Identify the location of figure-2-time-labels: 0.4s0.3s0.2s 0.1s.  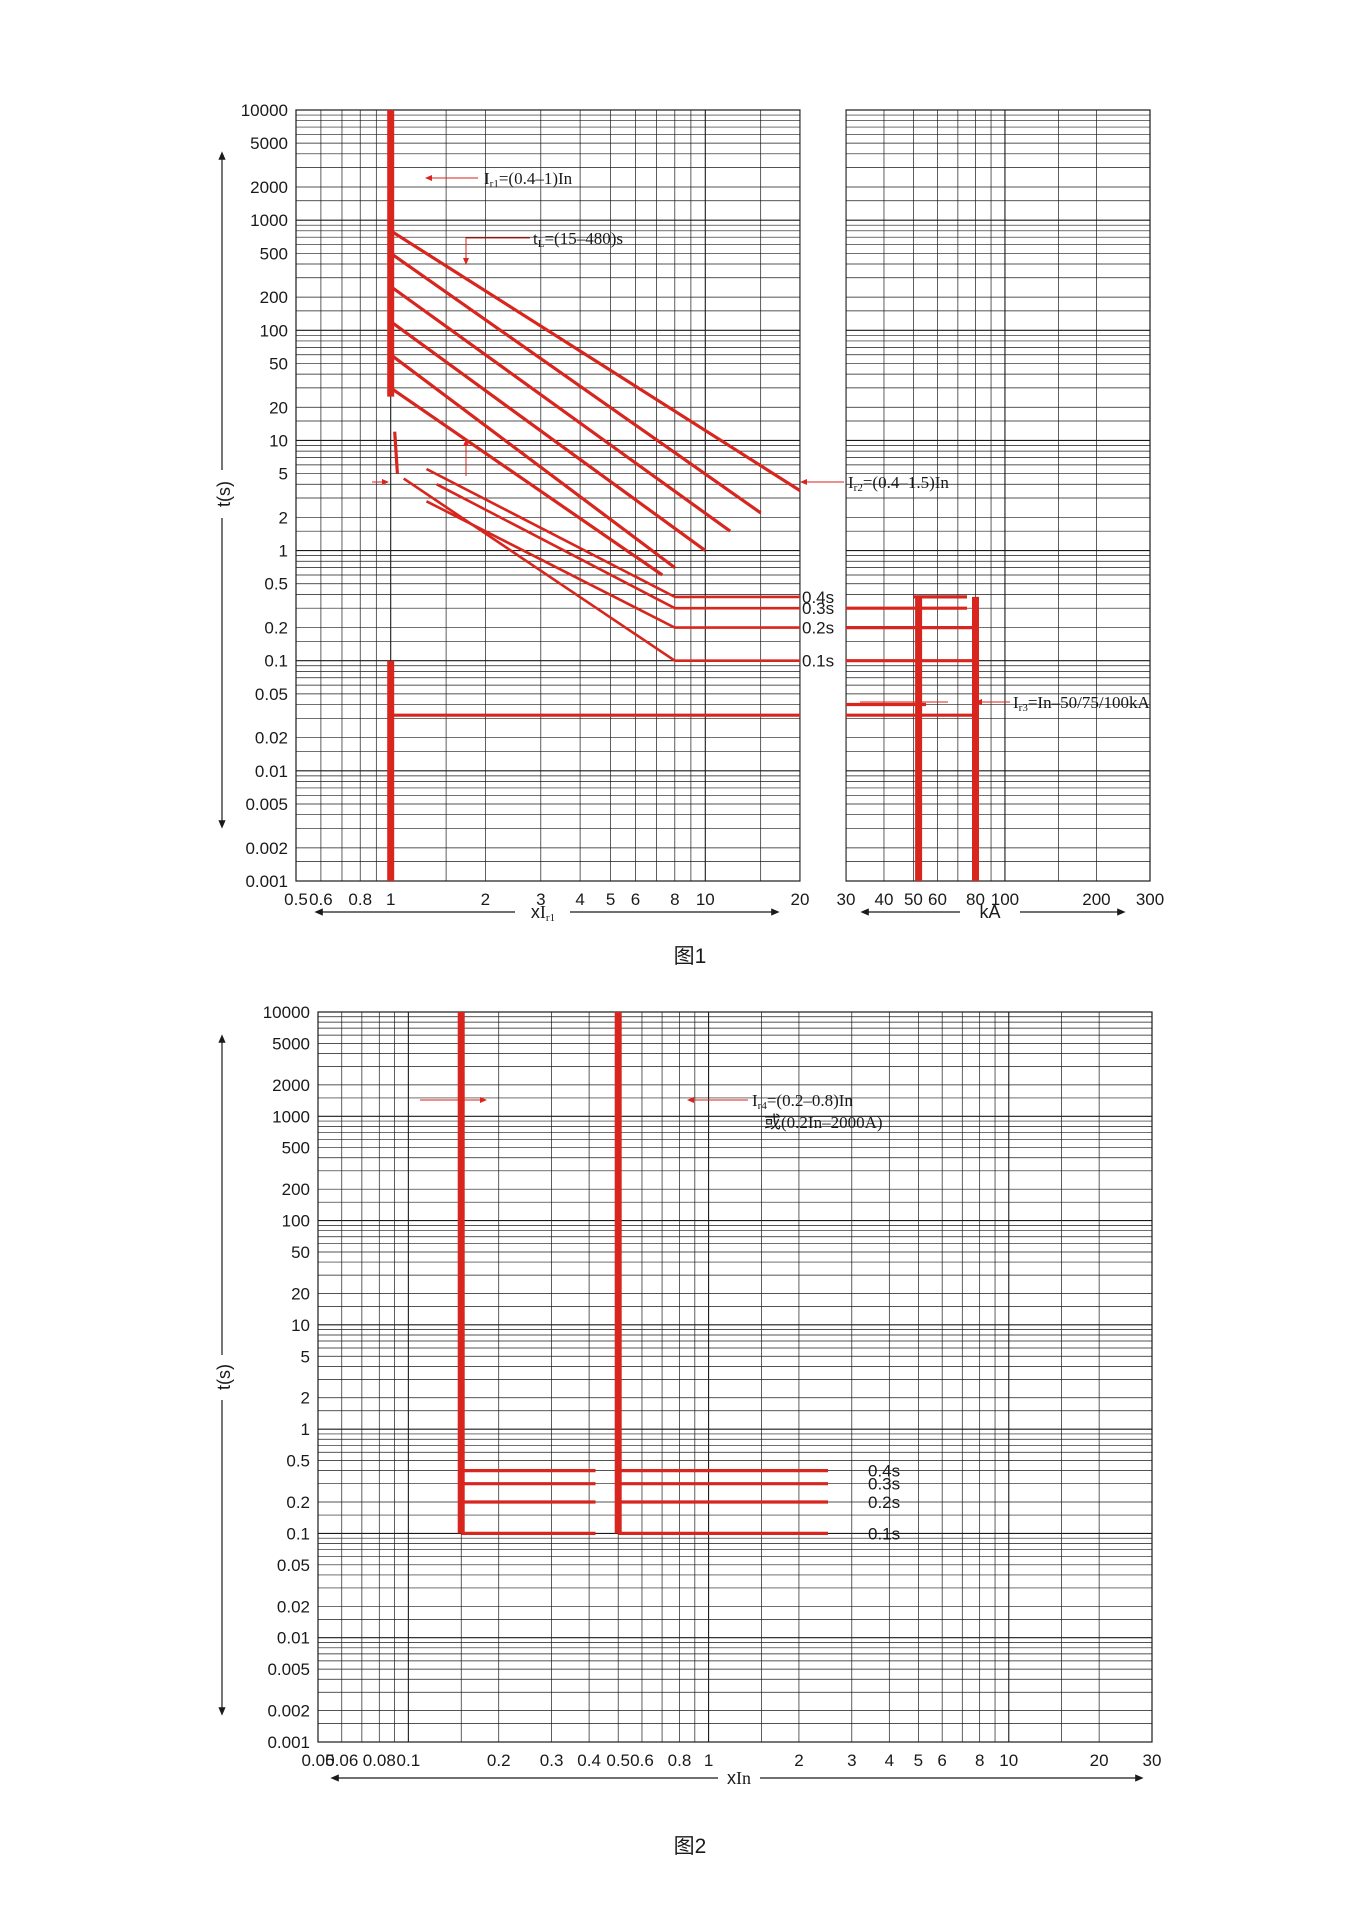
(884, 1503).